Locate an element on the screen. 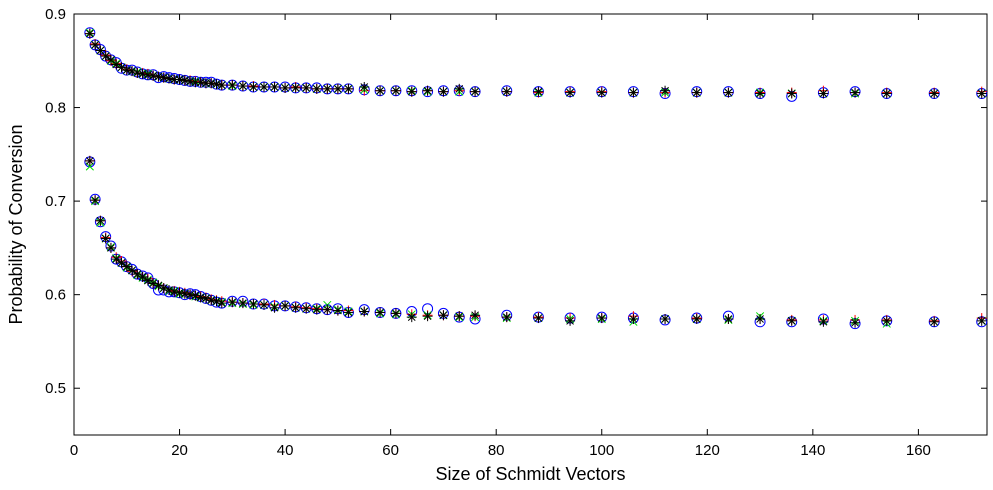 This screenshot has width=993, height=490. x-tick-label: 160 is located at coordinates (918, 450).